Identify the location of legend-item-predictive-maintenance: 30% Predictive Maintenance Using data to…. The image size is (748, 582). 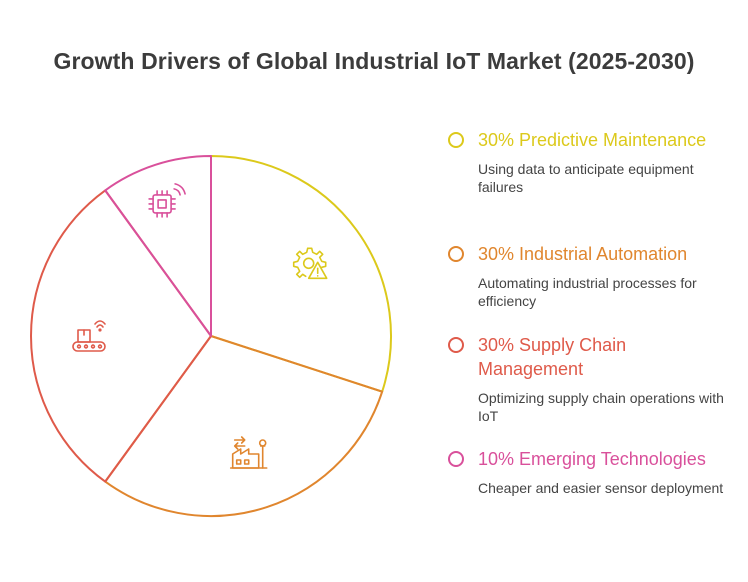
(593, 162).